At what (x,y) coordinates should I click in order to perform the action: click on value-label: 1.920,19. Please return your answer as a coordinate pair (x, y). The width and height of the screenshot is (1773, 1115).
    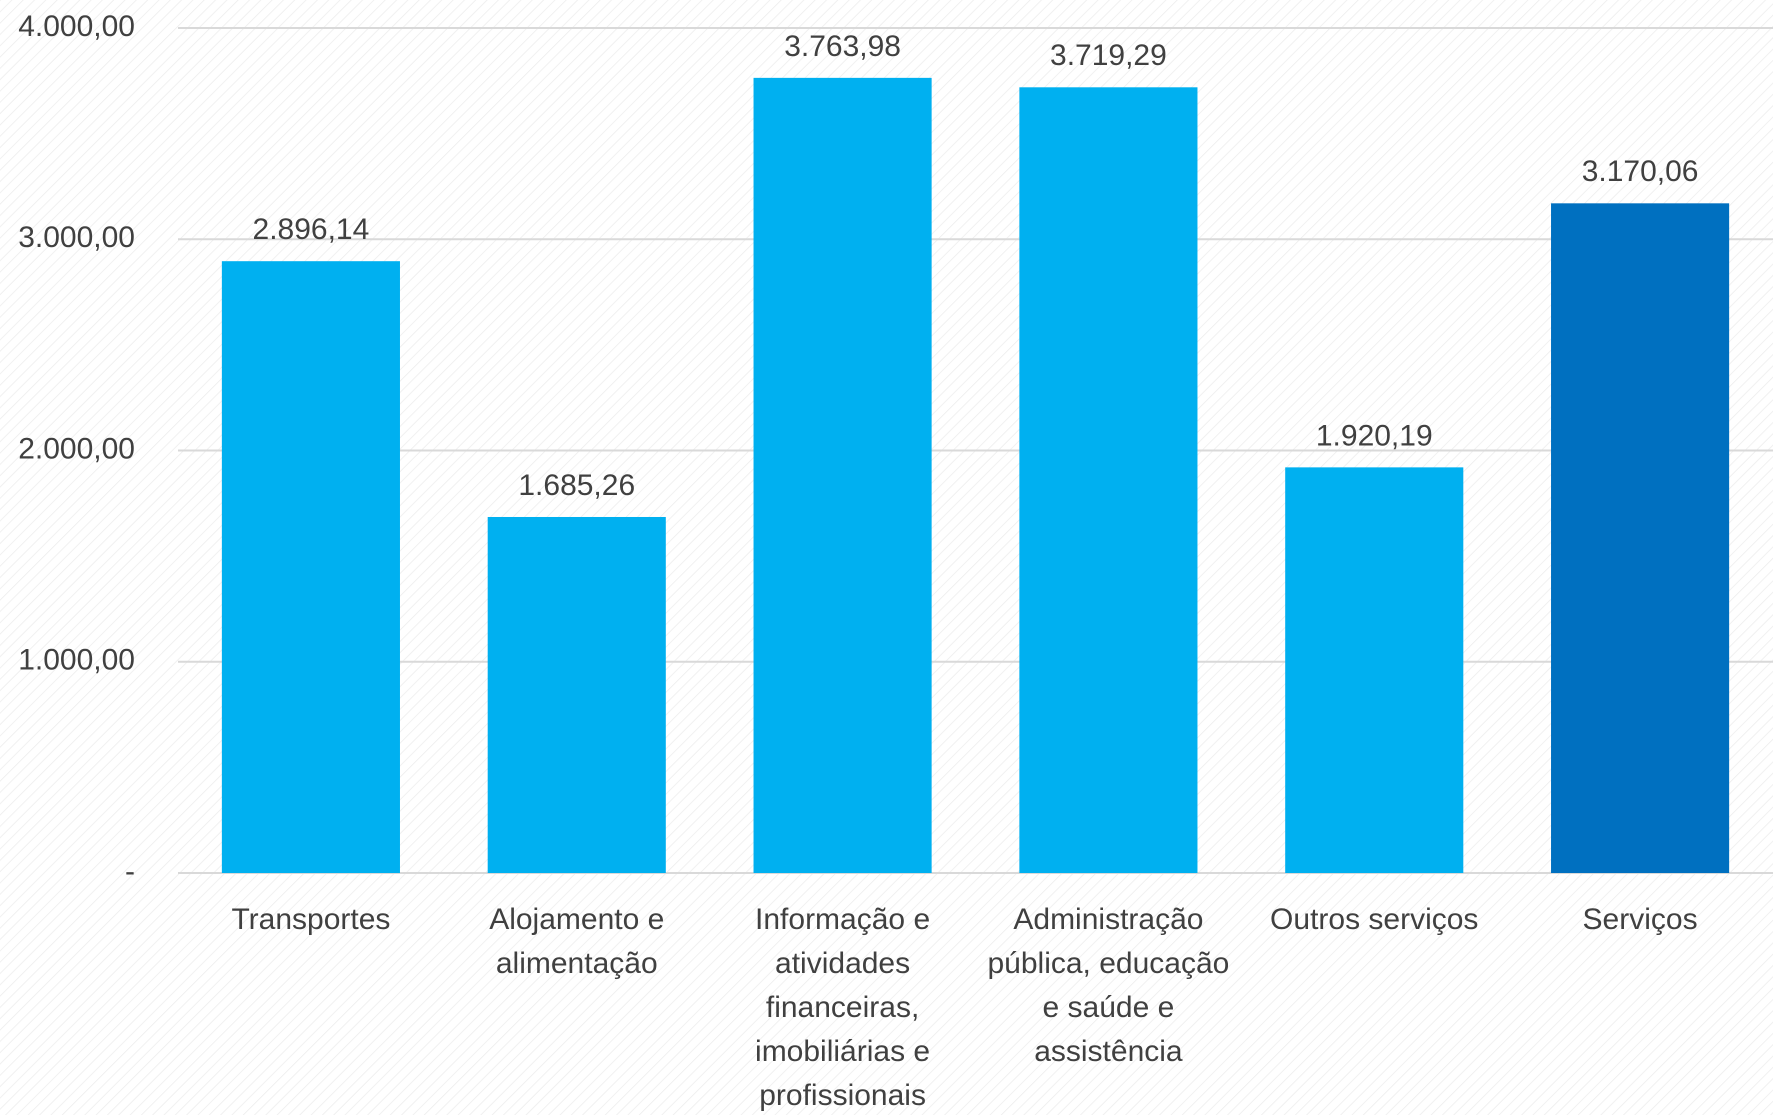
    Looking at the image, I should click on (1374, 435).